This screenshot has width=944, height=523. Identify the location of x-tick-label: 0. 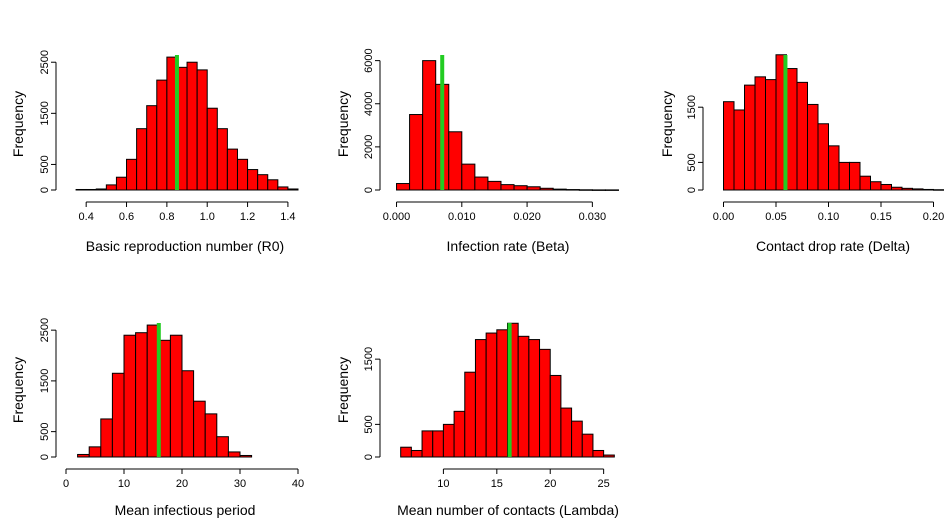
(66, 484).